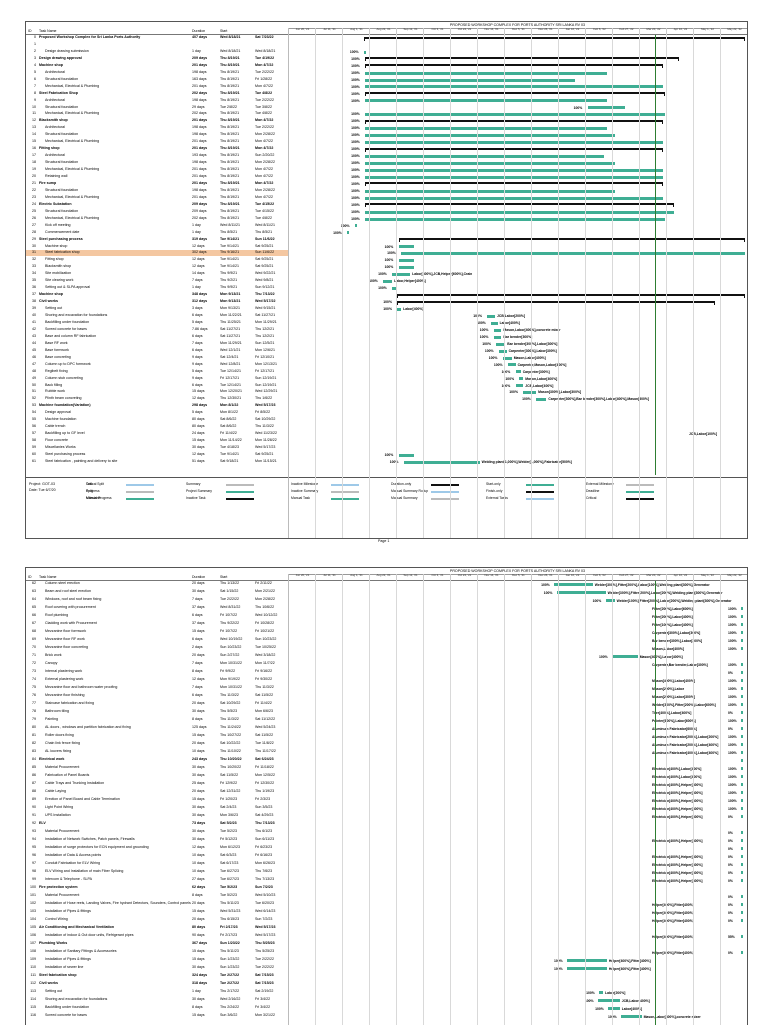 The height and width of the screenshot is (1025, 768). Describe the element at coordinates (675, 728) in the screenshot. I see `resource-label: Aluminum Fabricator[600%]` at that location.